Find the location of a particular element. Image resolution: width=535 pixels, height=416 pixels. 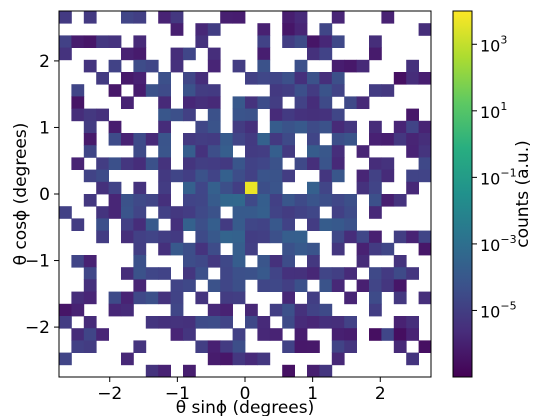

colorbar-tick-label: 10⁻¹ is located at coordinates (498, 177).